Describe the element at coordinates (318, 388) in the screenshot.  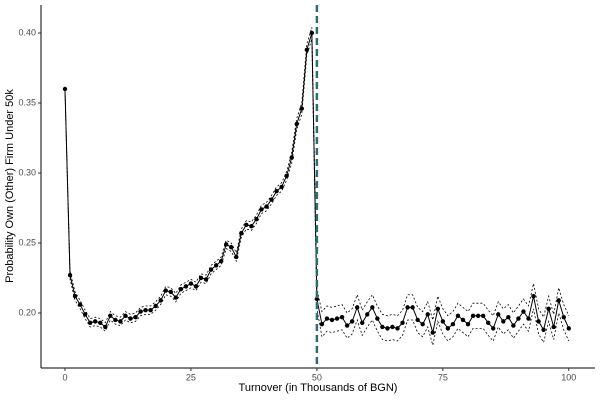
I see `x-axis-title: Turnover (in Thousands of BGN)` at that location.